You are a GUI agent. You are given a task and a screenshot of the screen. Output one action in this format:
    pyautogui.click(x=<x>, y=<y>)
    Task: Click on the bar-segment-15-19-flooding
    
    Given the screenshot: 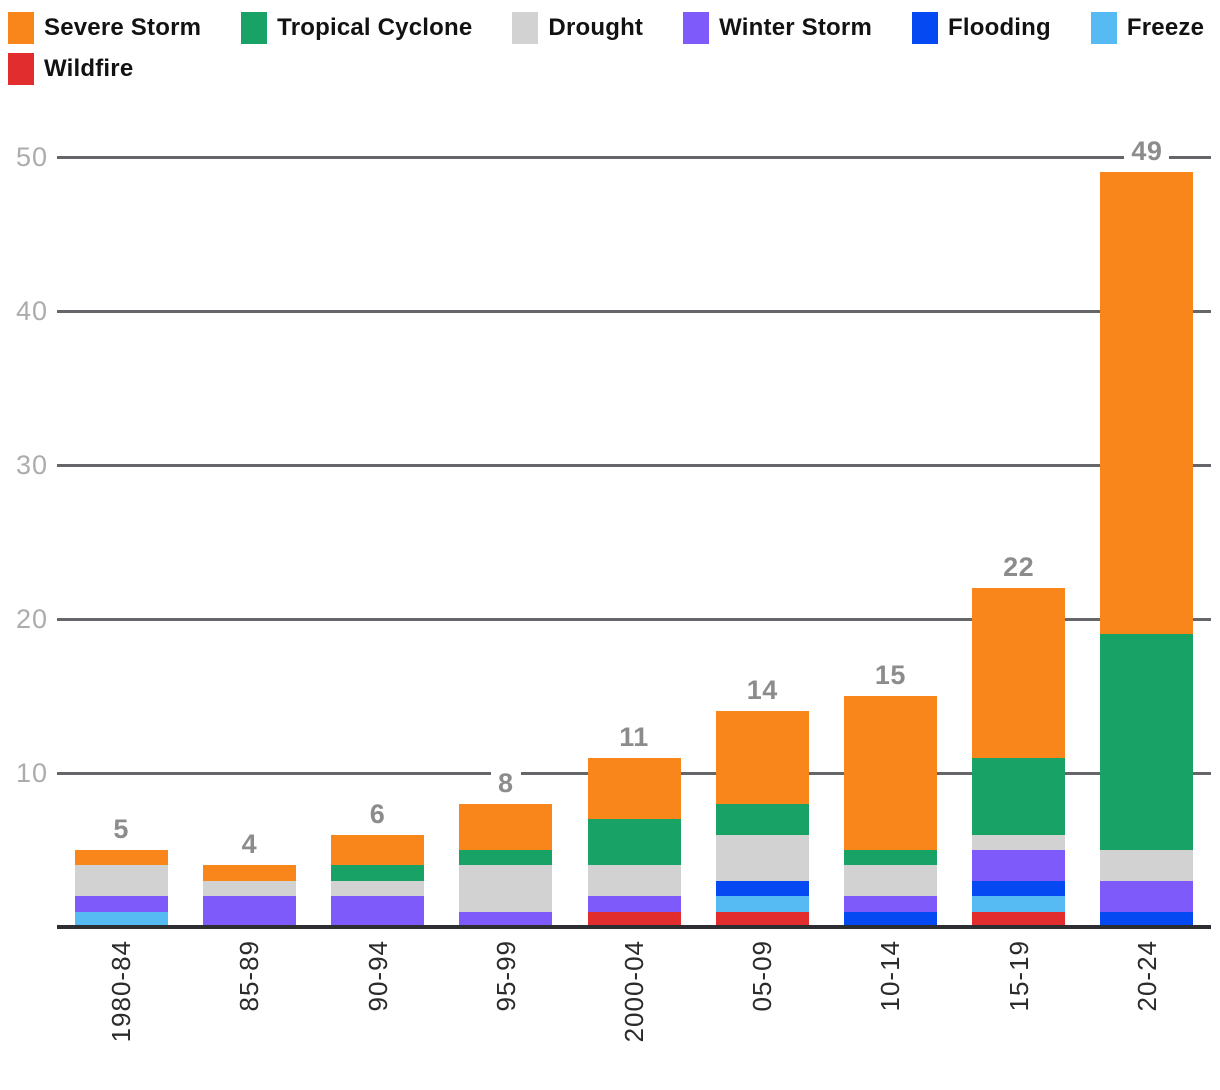 What is the action you would take?
    pyautogui.click(x=1019, y=888)
    